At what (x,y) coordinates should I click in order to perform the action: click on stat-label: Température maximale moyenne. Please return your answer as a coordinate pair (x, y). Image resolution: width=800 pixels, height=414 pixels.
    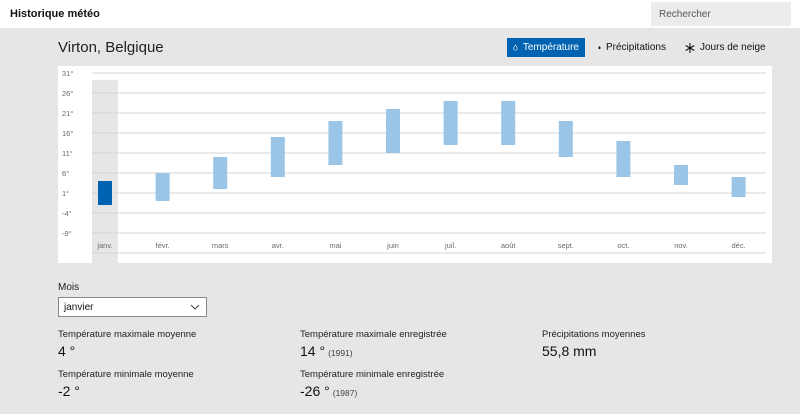
    Looking at the image, I should click on (127, 334).